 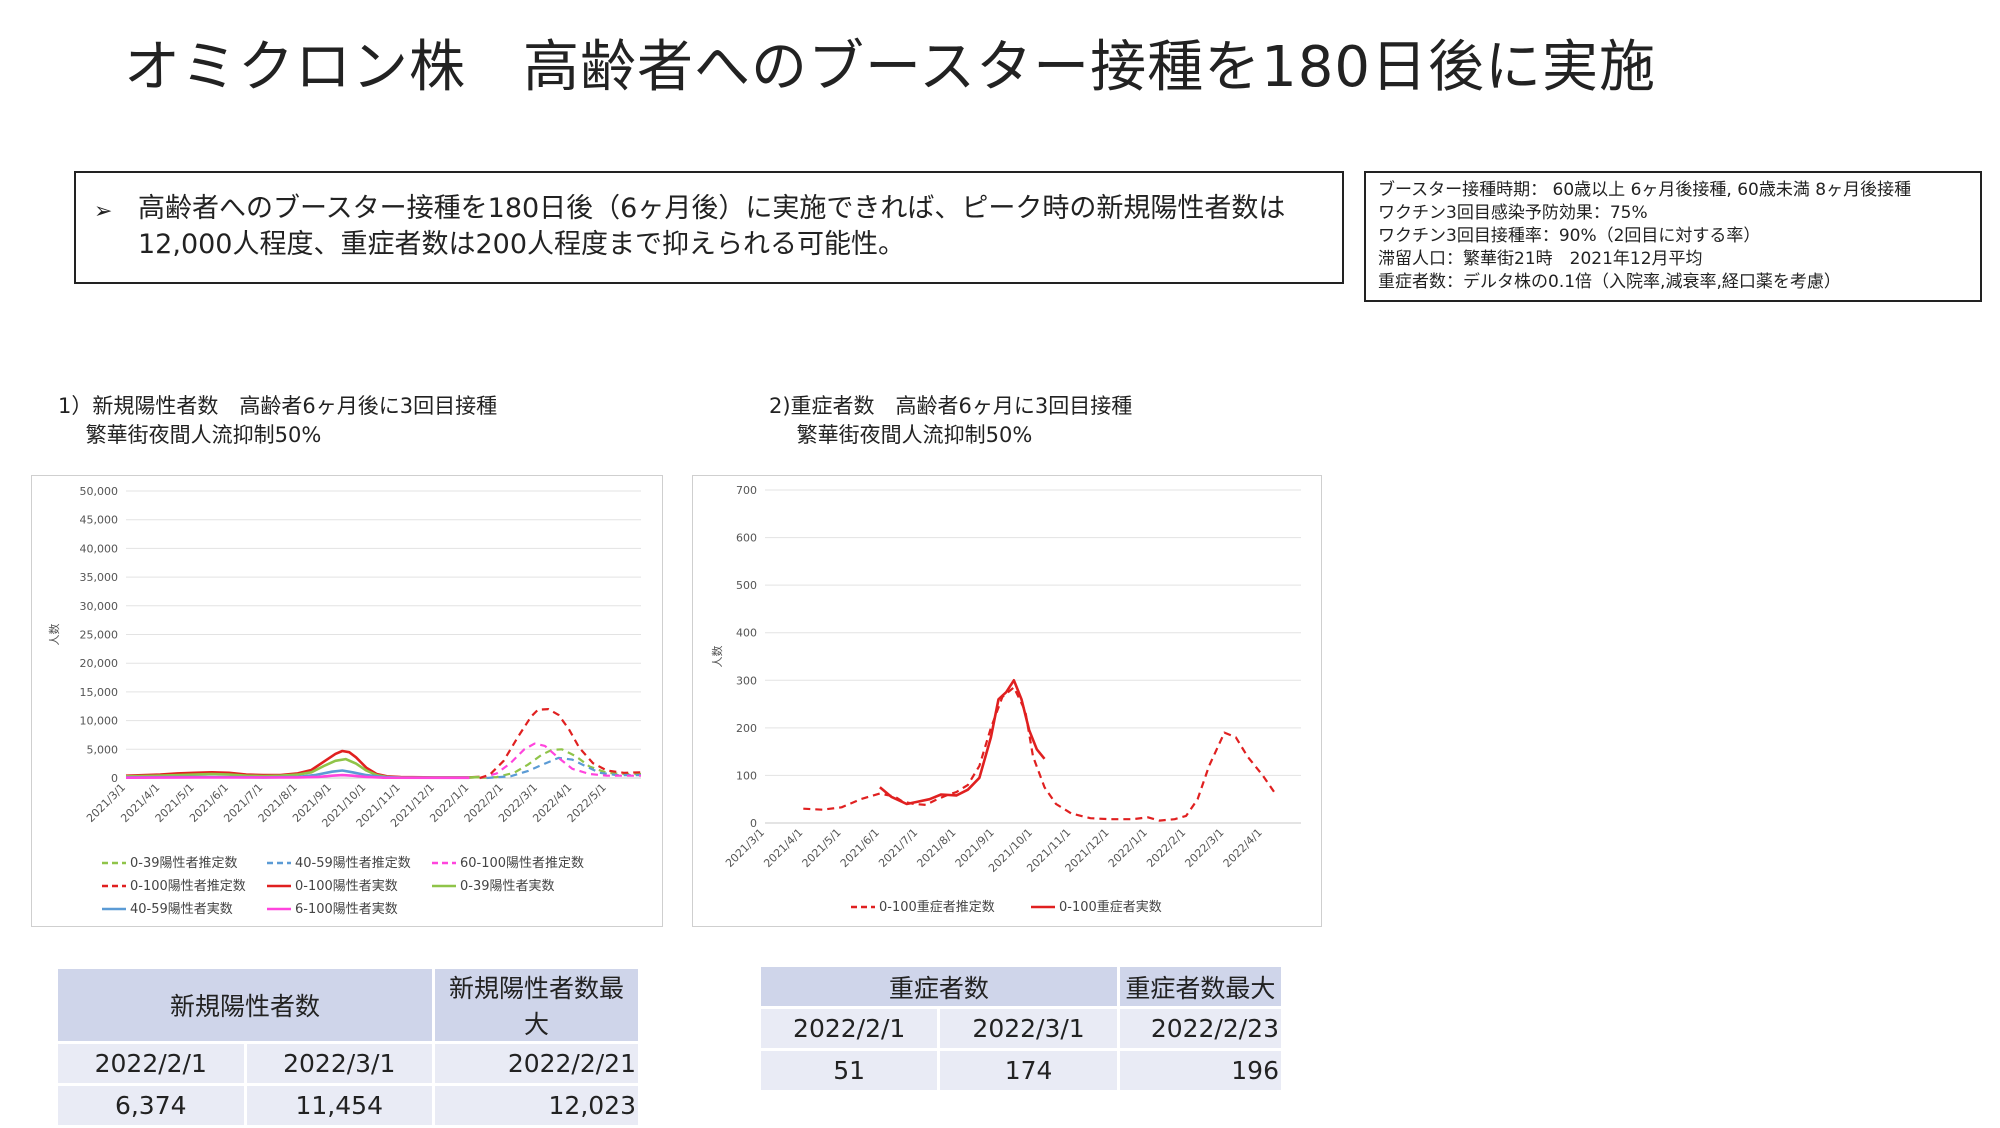 What do you see at coordinates (346, 909) in the screenshot?
I see `chart1-legend-label-8: 6-100陽性者実数` at bounding box center [346, 909].